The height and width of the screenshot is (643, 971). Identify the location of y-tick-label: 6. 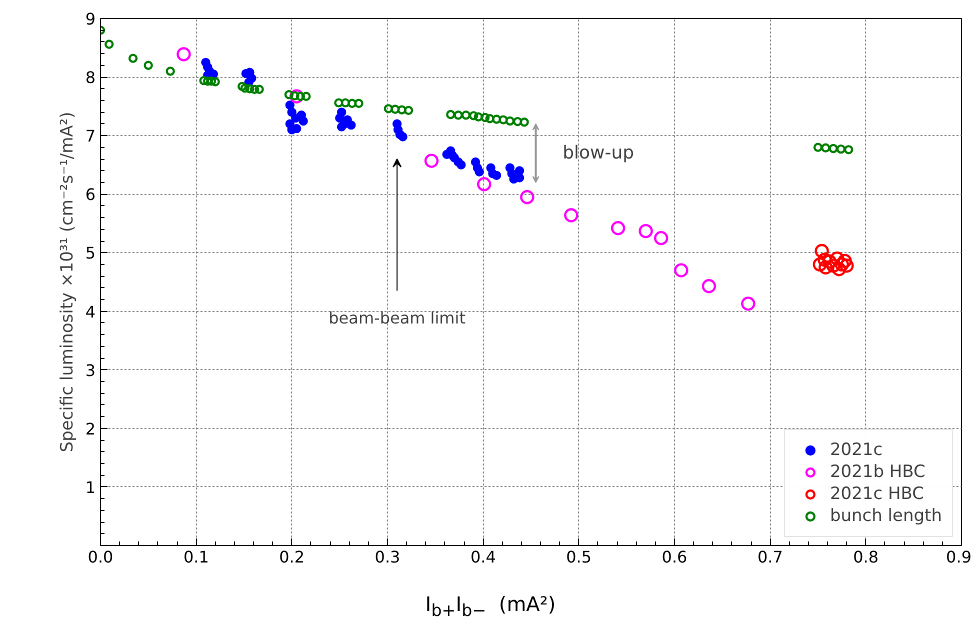
(90, 194).